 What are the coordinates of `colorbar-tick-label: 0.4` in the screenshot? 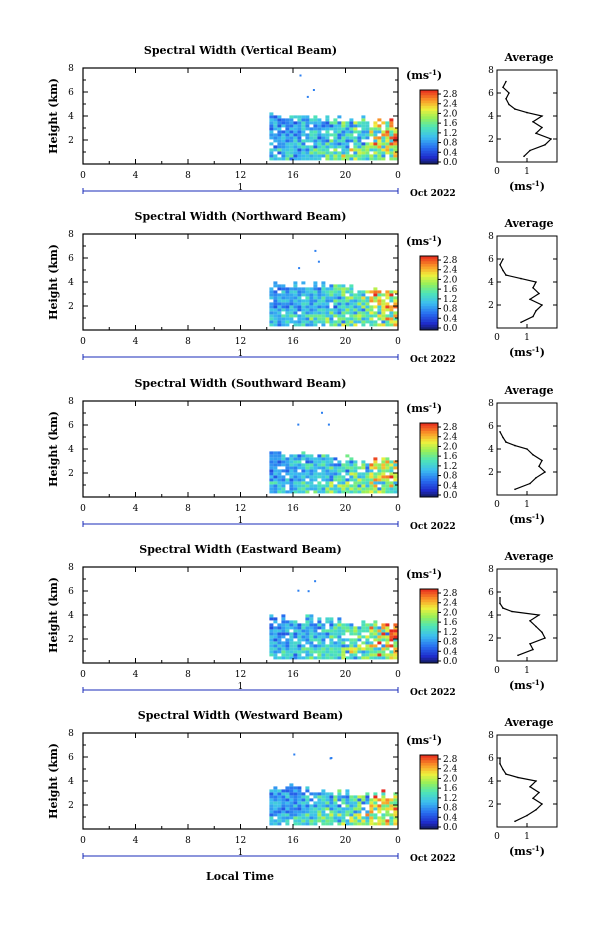 It's located at (450, 486).